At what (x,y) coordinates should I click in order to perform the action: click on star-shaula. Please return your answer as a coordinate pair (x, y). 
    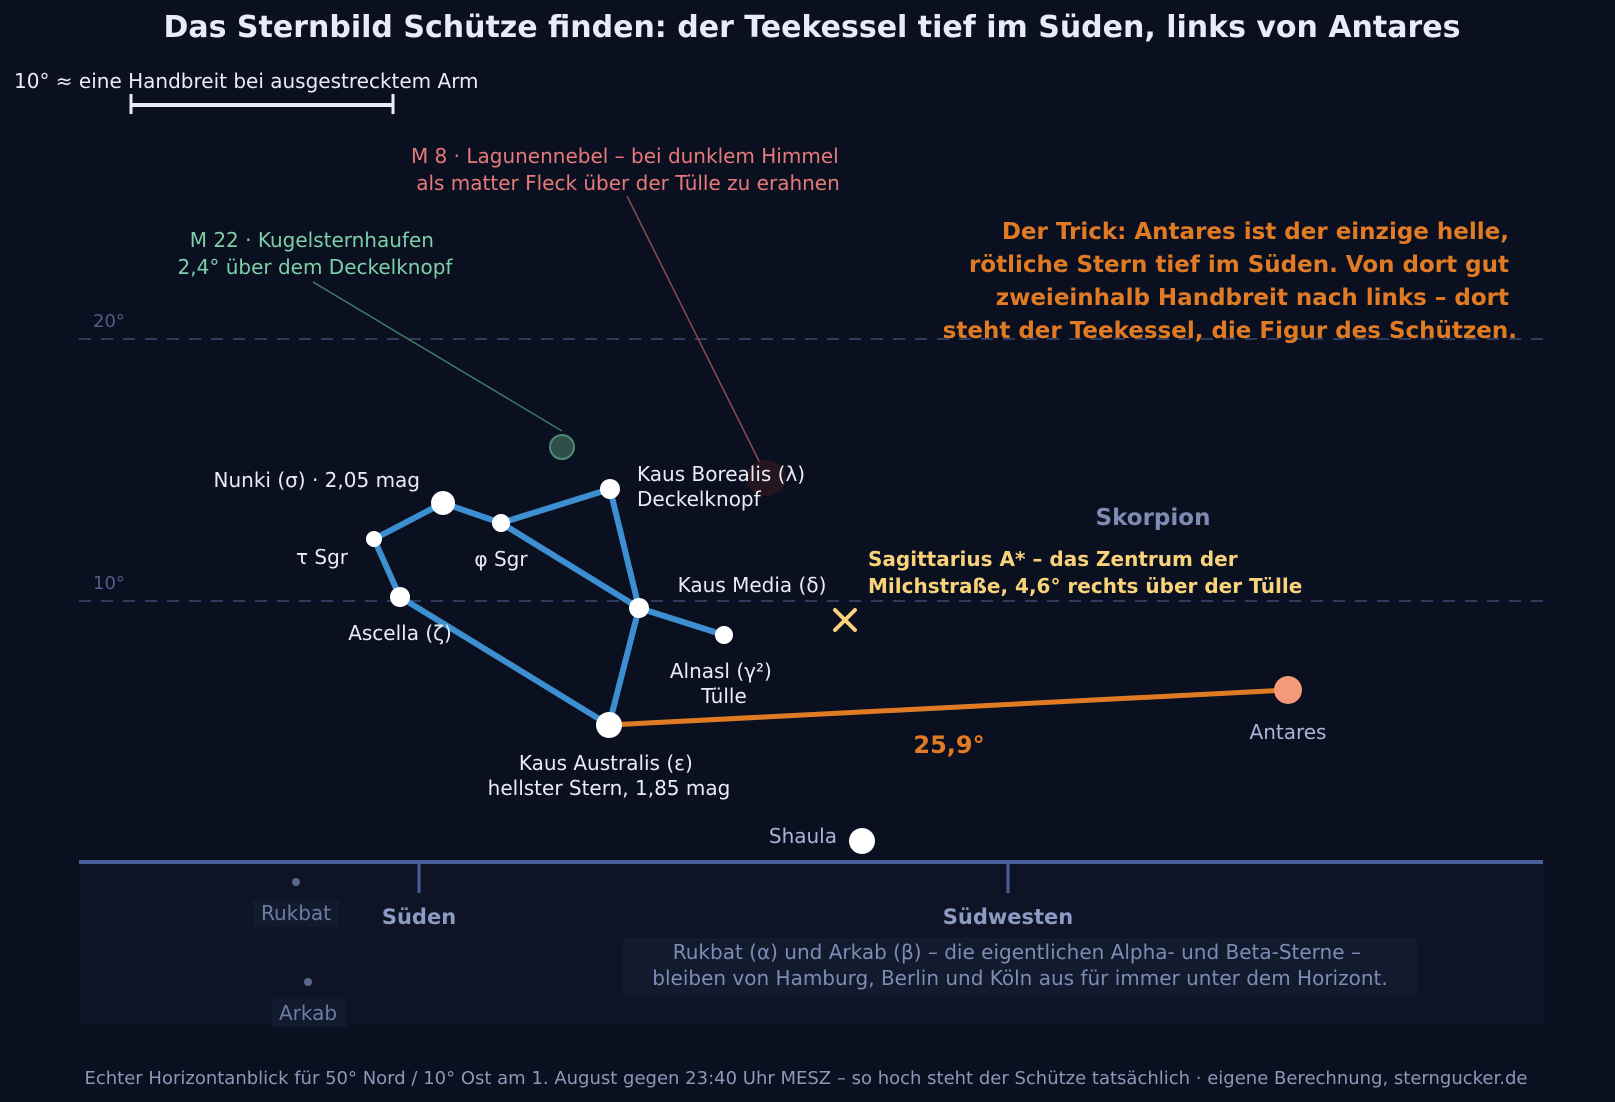
    Looking at the image, I should click on (862, 841).